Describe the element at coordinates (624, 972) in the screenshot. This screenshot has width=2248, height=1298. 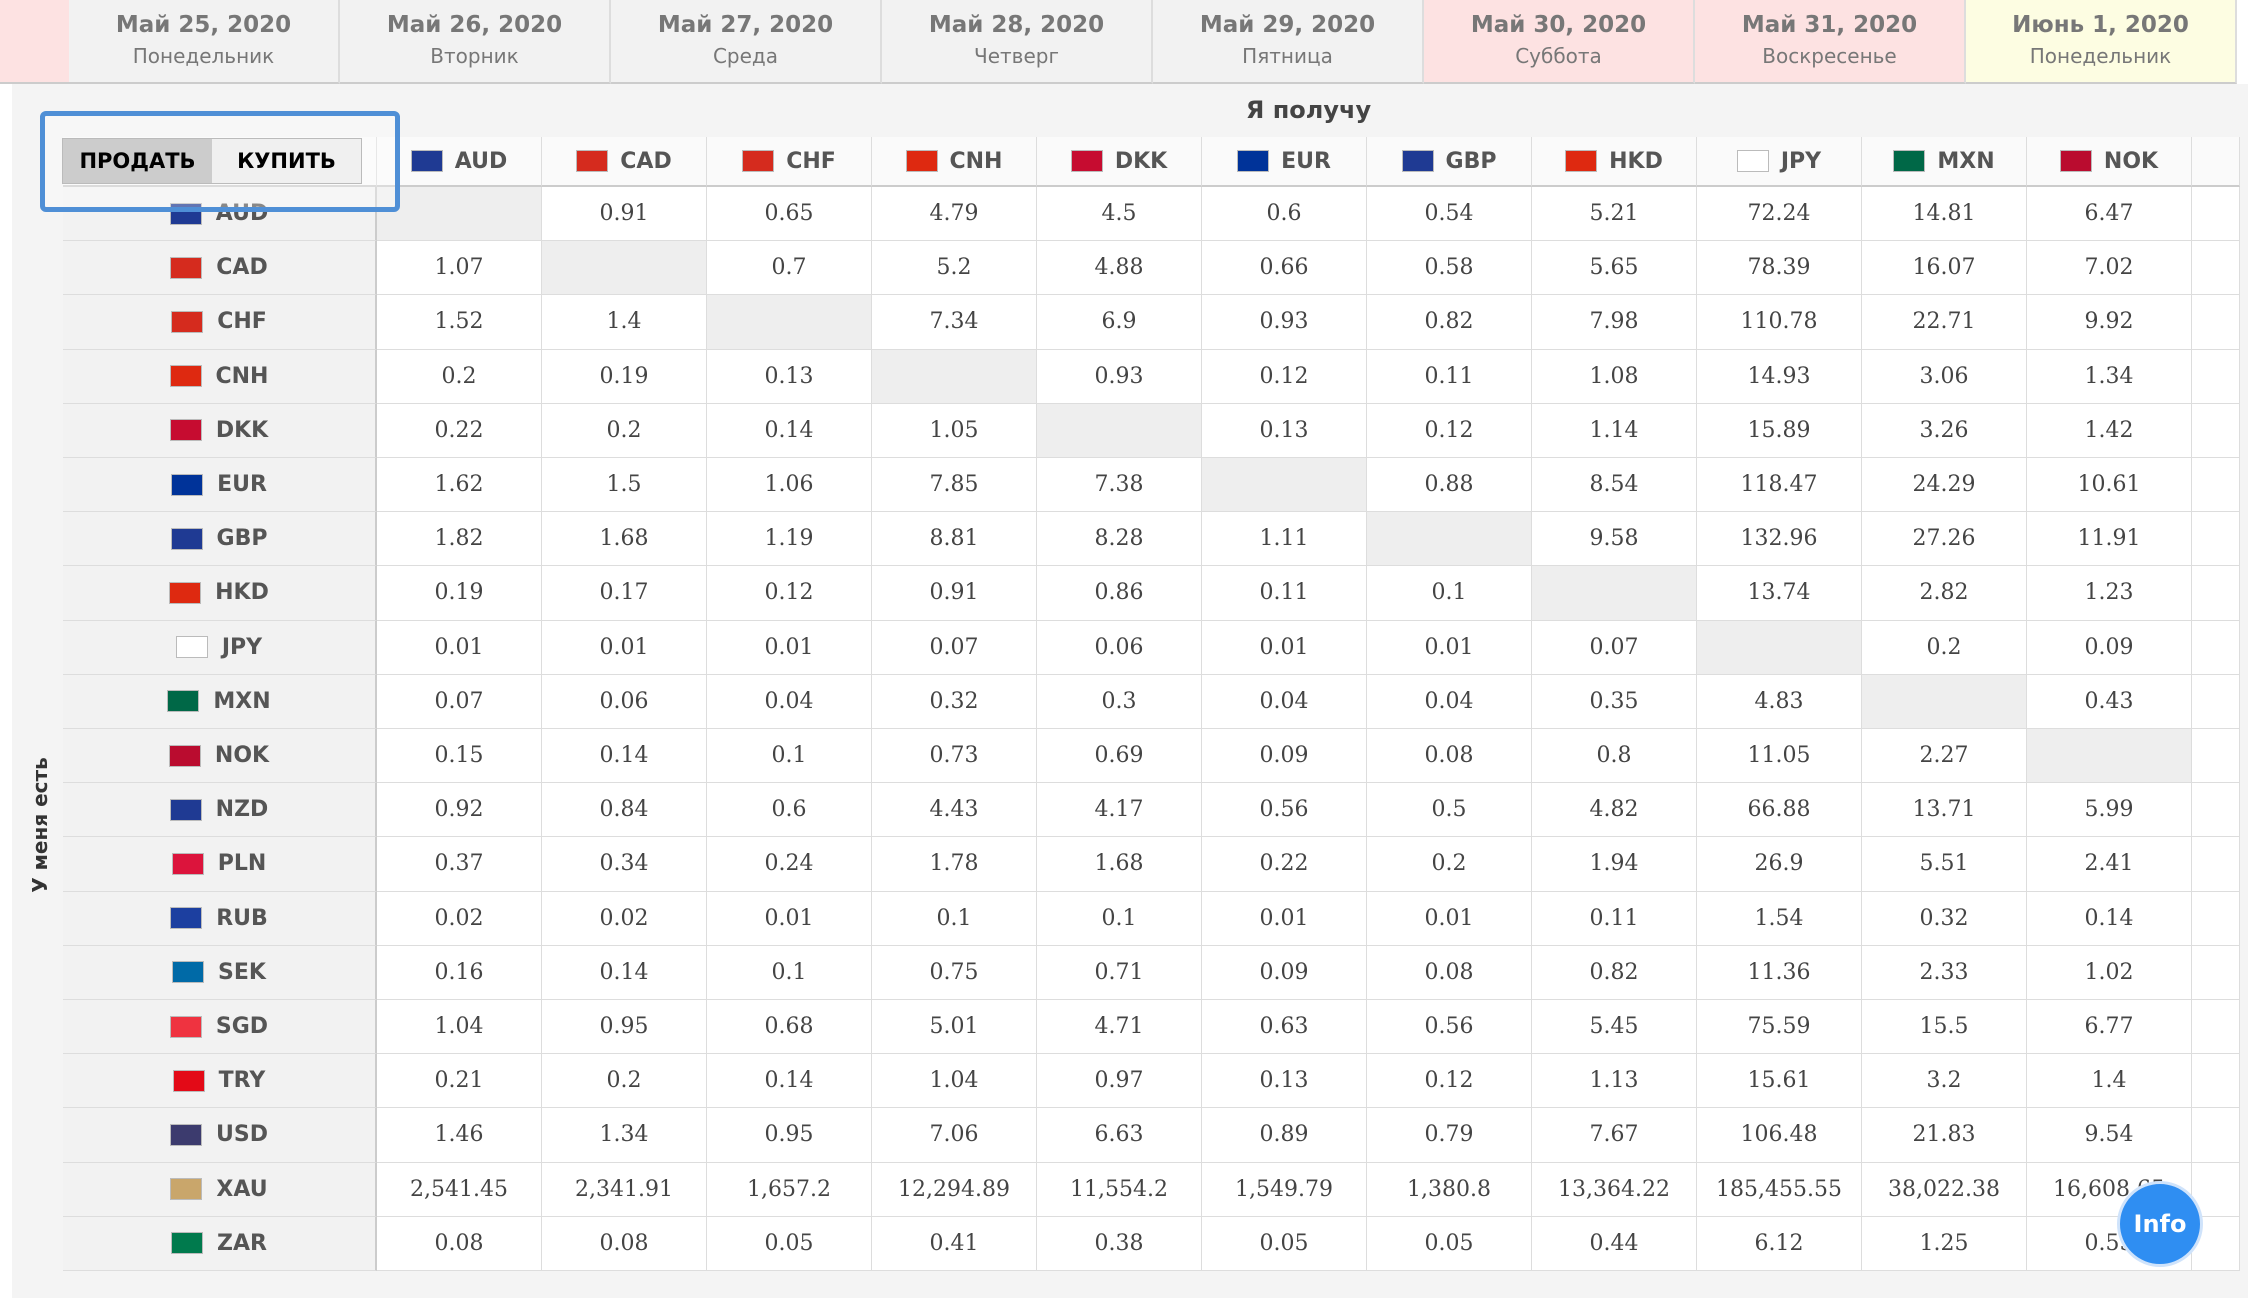
I see `rate-cell: 0.14` at that location.